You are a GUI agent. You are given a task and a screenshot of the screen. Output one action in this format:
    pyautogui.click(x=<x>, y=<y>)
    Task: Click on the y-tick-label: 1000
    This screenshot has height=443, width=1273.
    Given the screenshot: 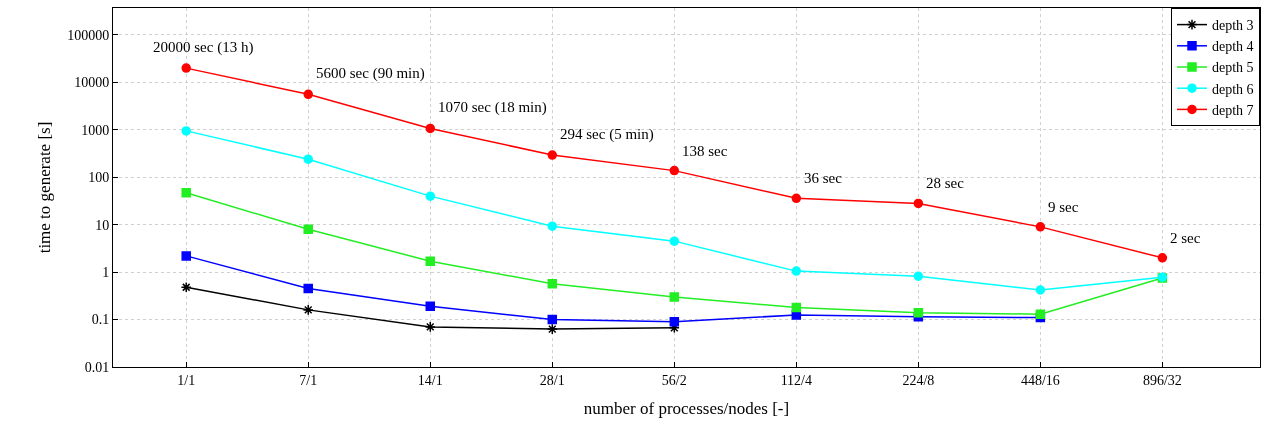 What is the action you would take?
    pyautogui.click(x=95, y=130)
    